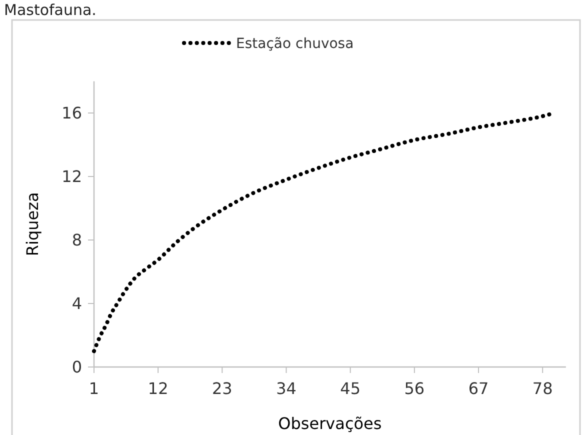 Image resolution: width=582 pixels, height=435 pixels. I want to click on x-tick-label: 1, so click(94, 388).